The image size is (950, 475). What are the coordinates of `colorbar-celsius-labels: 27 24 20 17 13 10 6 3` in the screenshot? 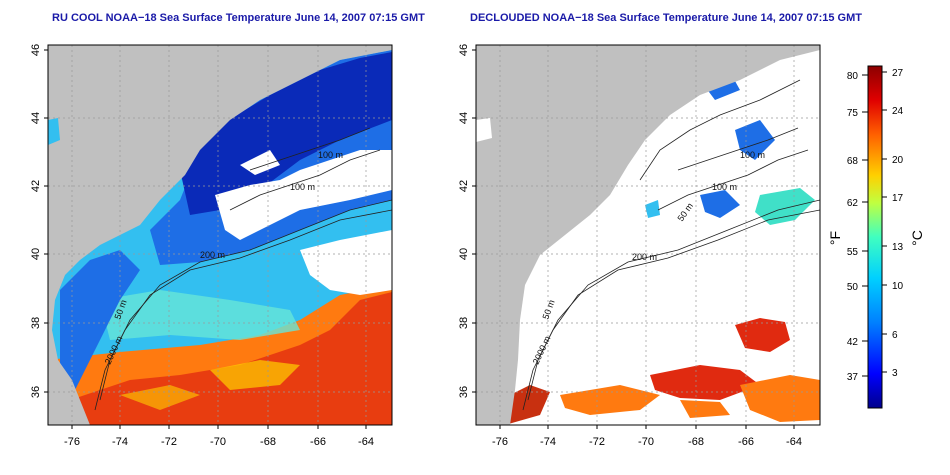 It's located at (898, 223).